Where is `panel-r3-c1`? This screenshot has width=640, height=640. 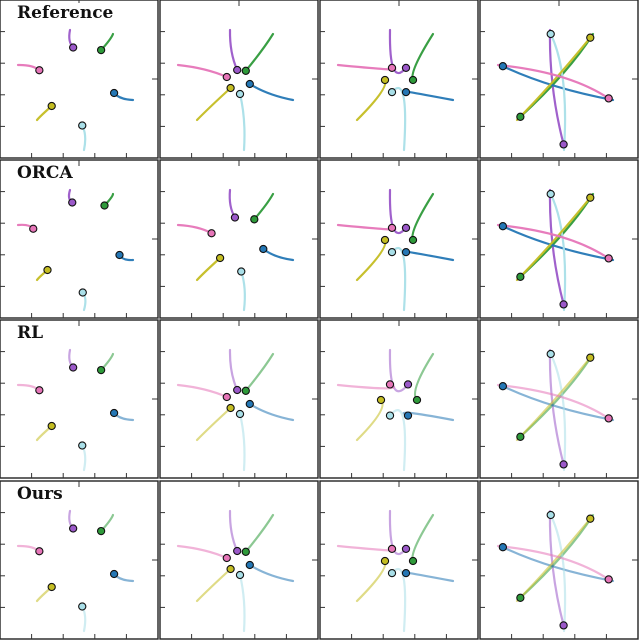 panel-r3-c1 is located at coordinates (239, 560).